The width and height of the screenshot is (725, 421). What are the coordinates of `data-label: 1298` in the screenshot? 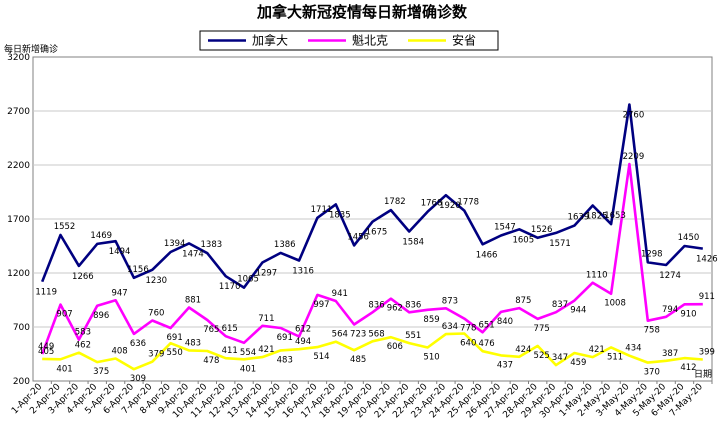 It's located at (652, 254).